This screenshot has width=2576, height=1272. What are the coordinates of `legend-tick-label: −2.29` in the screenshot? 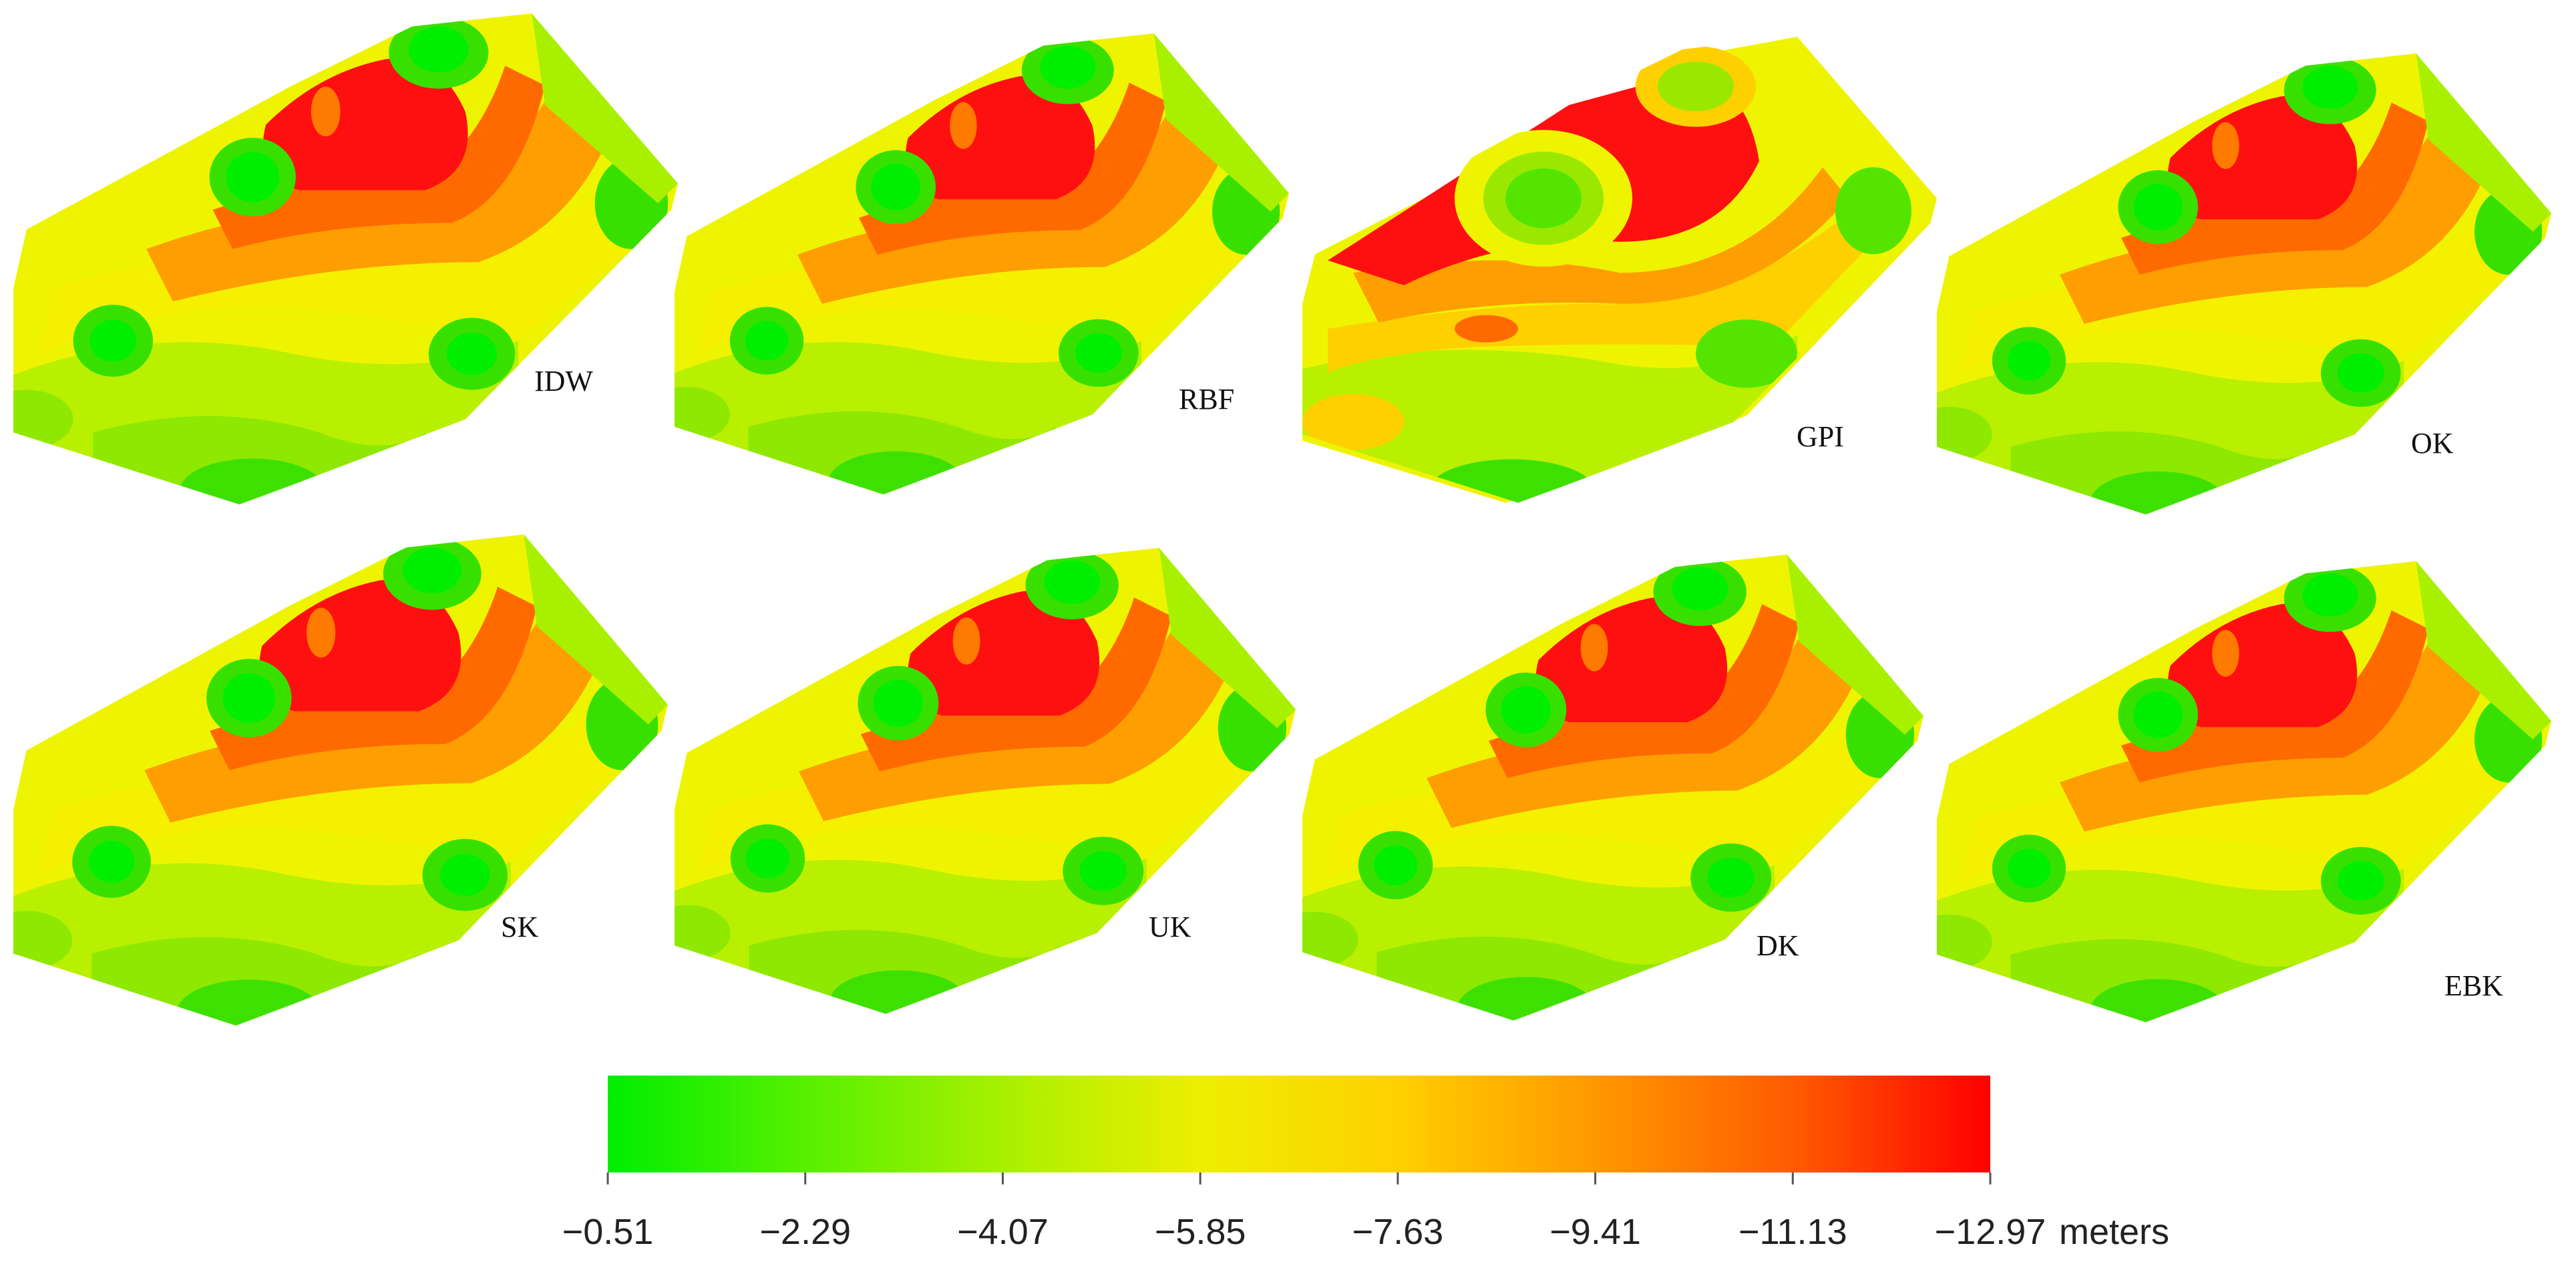 It's located at (805, 1232).